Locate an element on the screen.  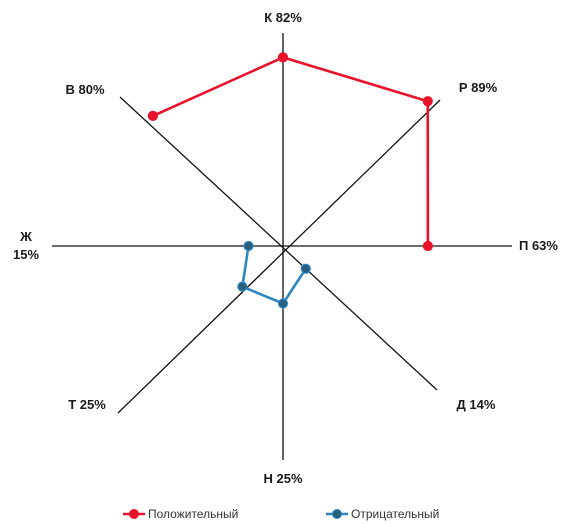
legend-label: Отрицательный is located at coordinates (395, 514).